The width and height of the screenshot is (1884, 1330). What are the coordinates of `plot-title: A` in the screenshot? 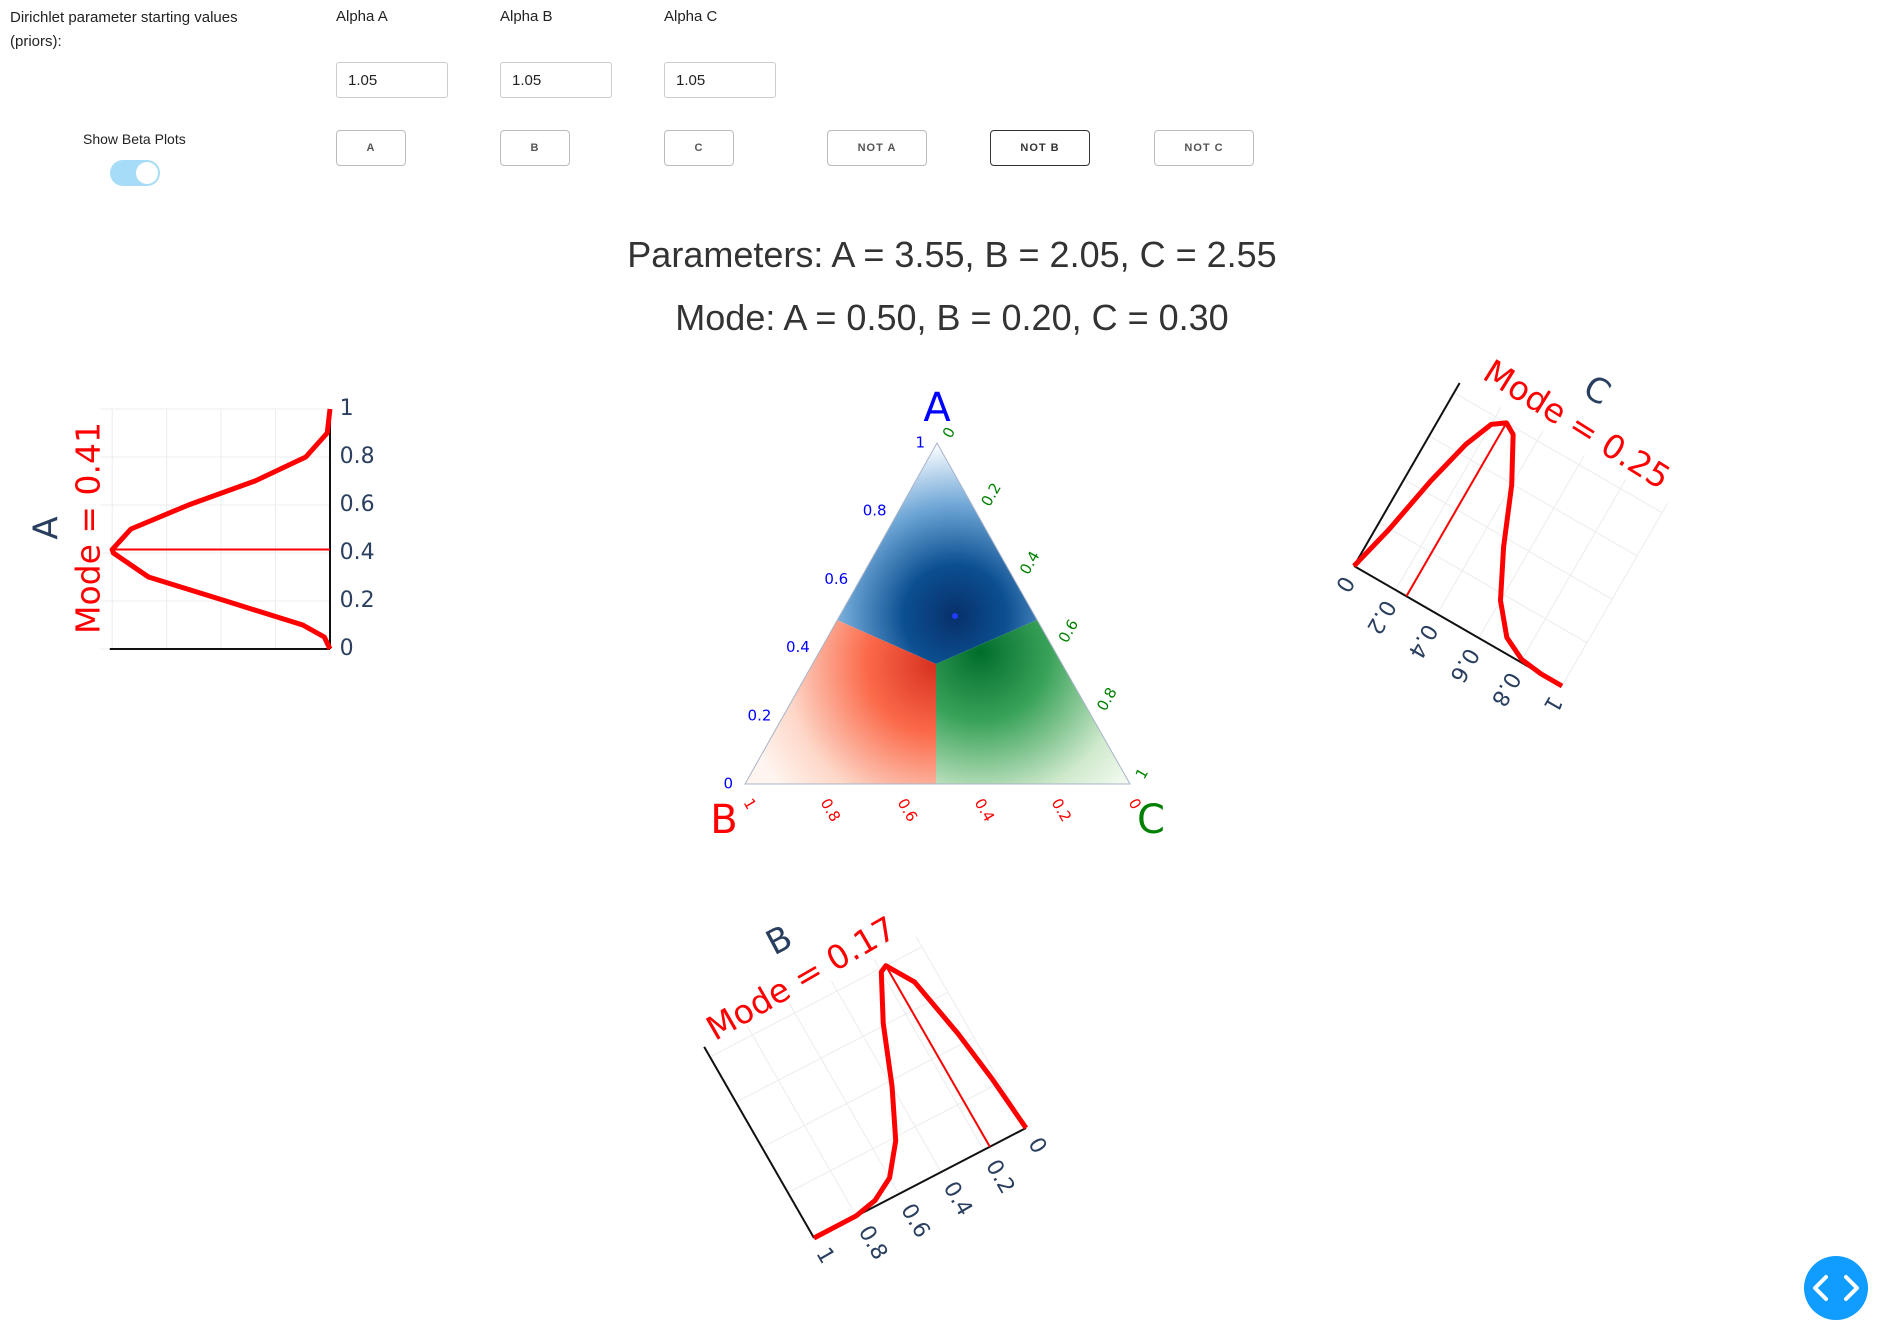 It's located at (47, 527).